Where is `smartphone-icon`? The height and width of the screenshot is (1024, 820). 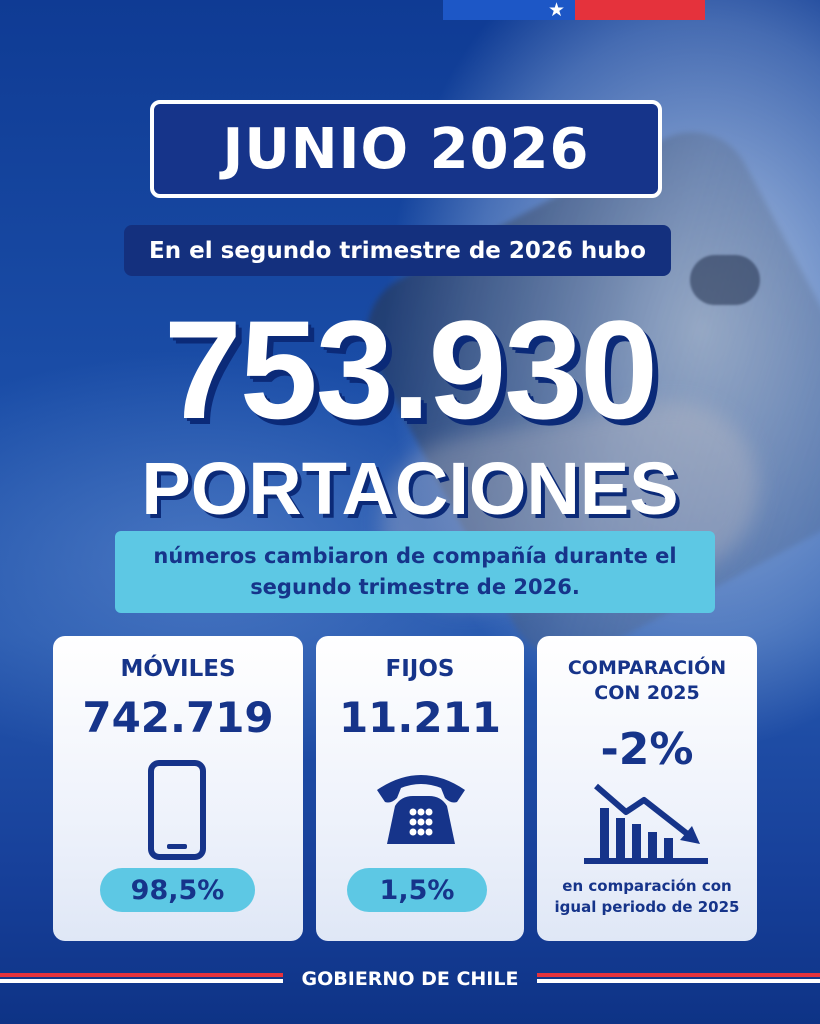 smartphone-icon is located at coordinates (177, 810).